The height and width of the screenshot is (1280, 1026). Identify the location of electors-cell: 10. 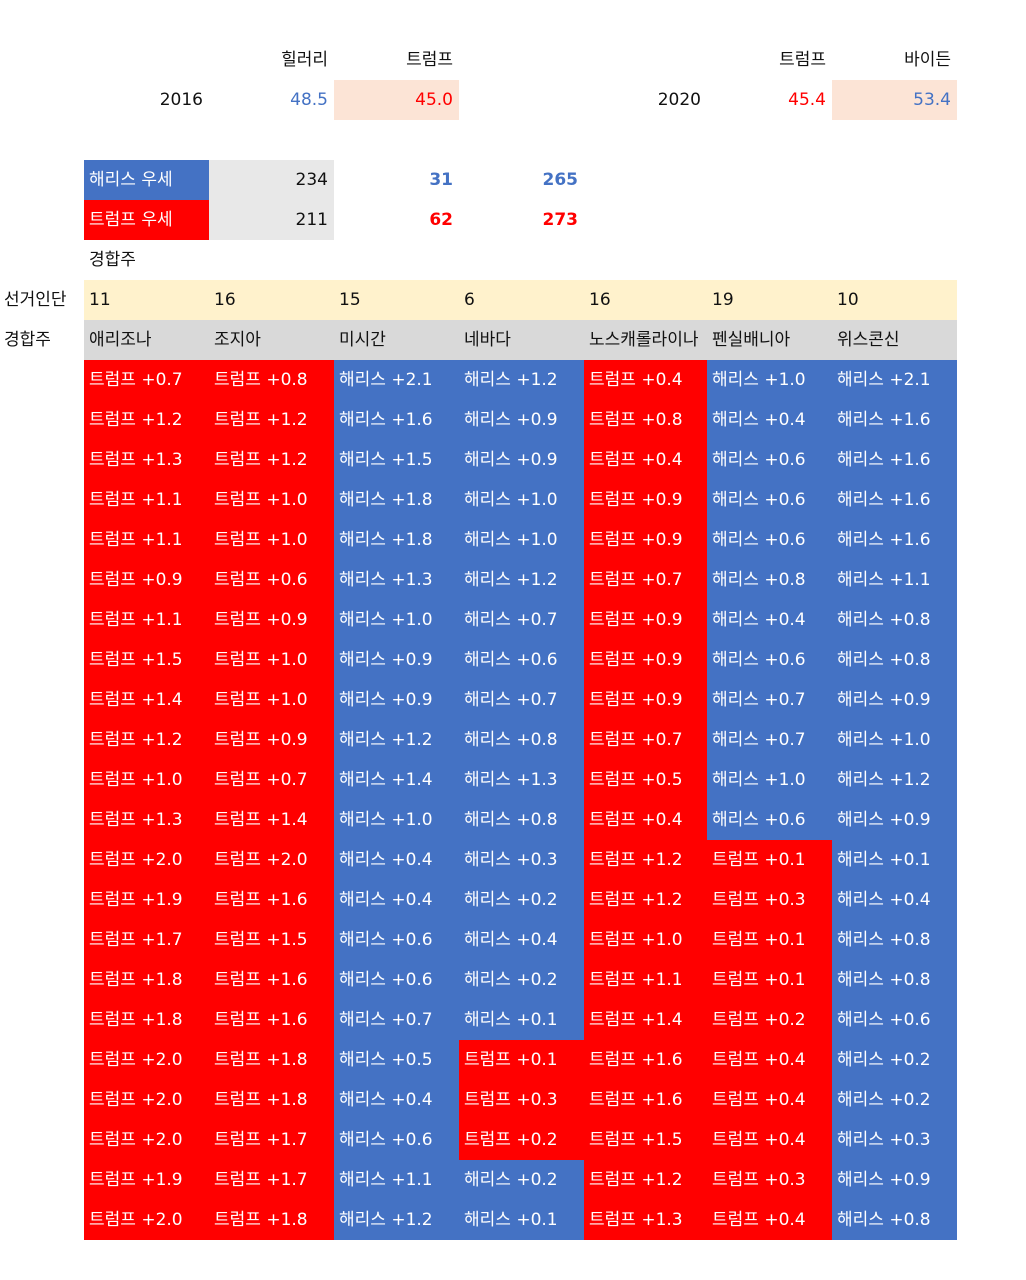
(894, 300).